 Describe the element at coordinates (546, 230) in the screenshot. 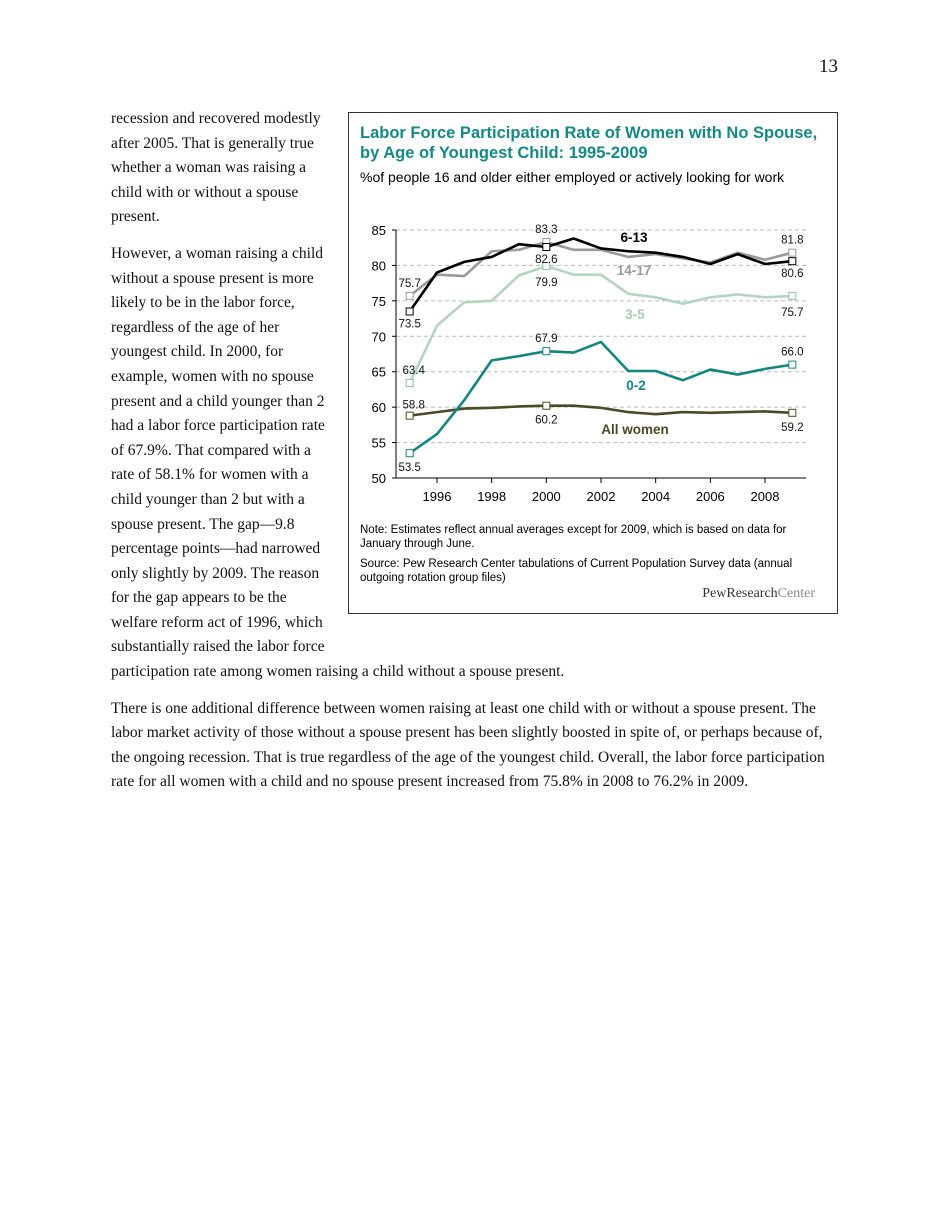

I see `data-label: 83.3` at that location.